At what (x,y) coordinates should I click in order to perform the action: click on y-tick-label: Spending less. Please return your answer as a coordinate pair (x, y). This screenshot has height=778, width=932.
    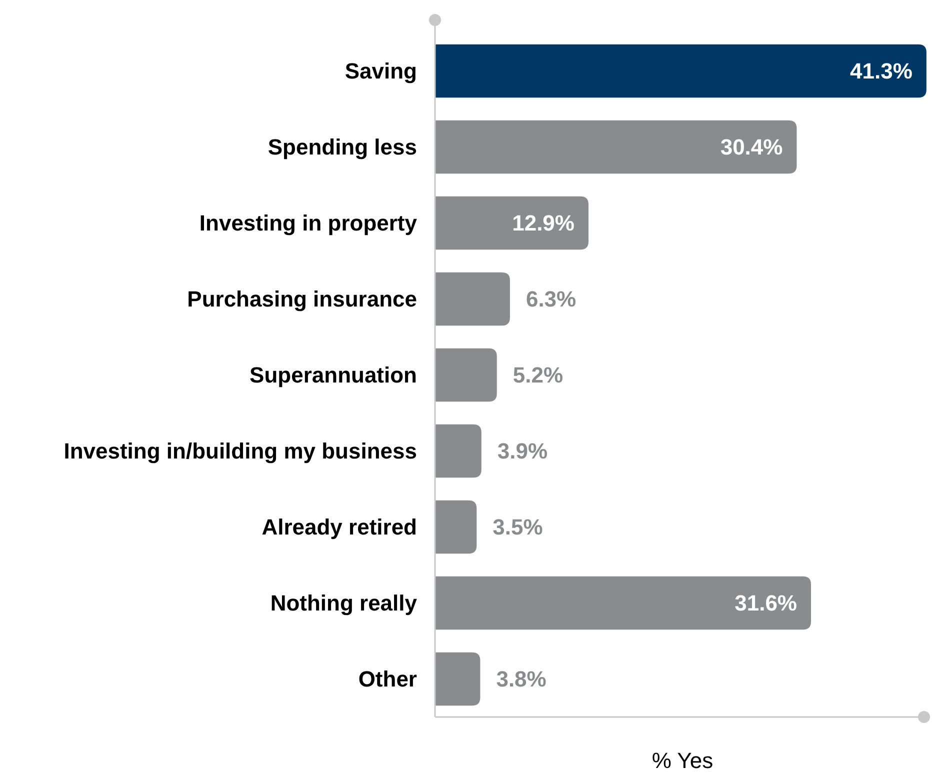
    Looking at the image, I should click on (342, 147).